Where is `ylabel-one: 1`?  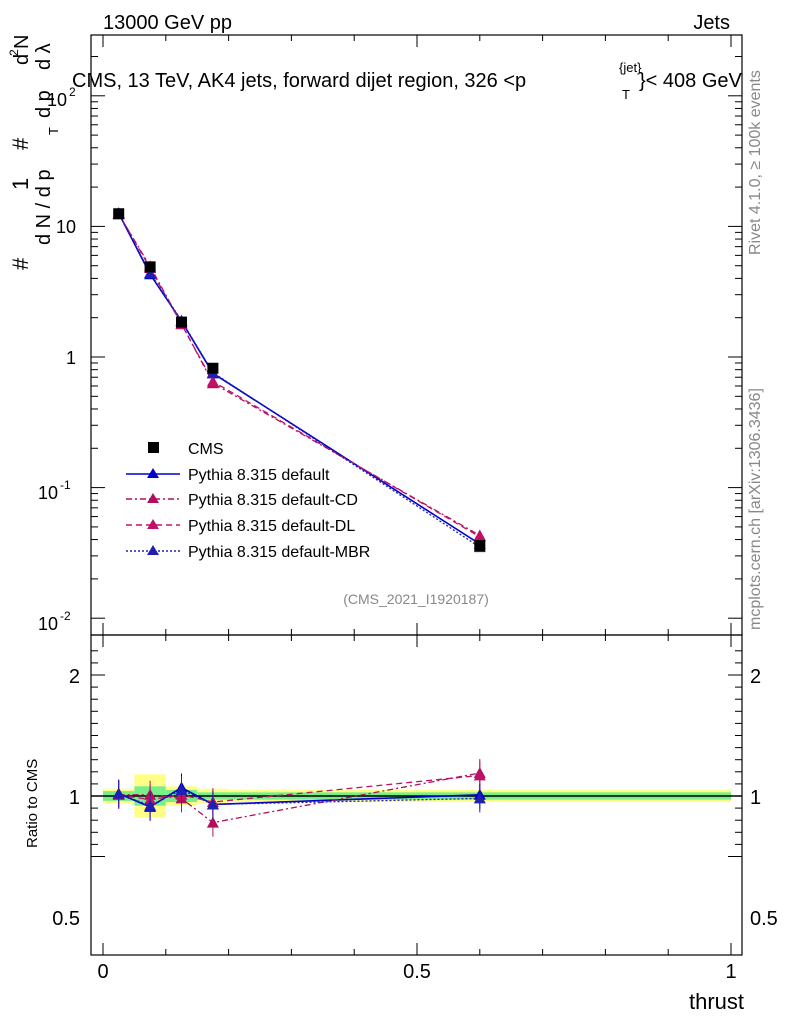
ylabel-one: 1 is located at coordinates (20, 184).